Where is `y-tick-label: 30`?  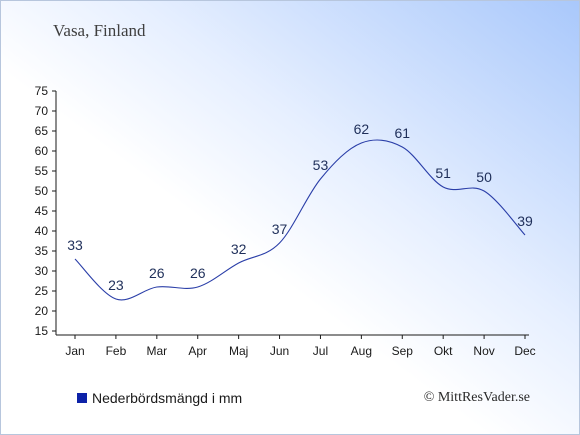
y-tick-label: 30 is located at coordinates (42, 271).